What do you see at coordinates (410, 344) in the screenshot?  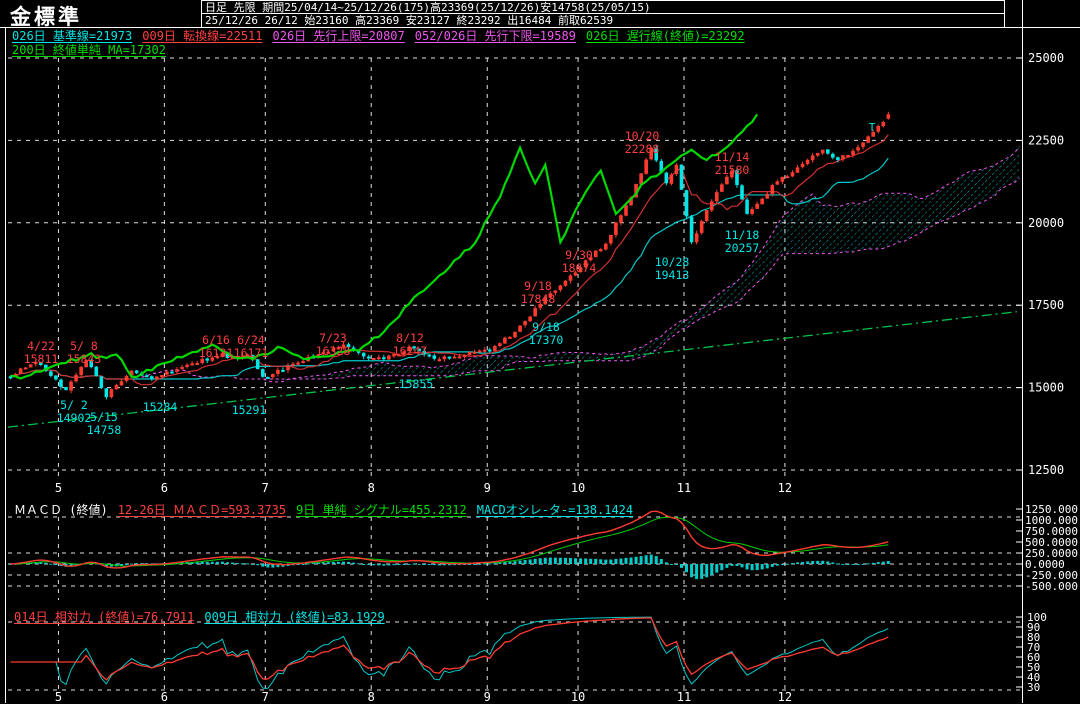 I see `chart-annotation: 8/12 16247` at bounding box center [410, 344].